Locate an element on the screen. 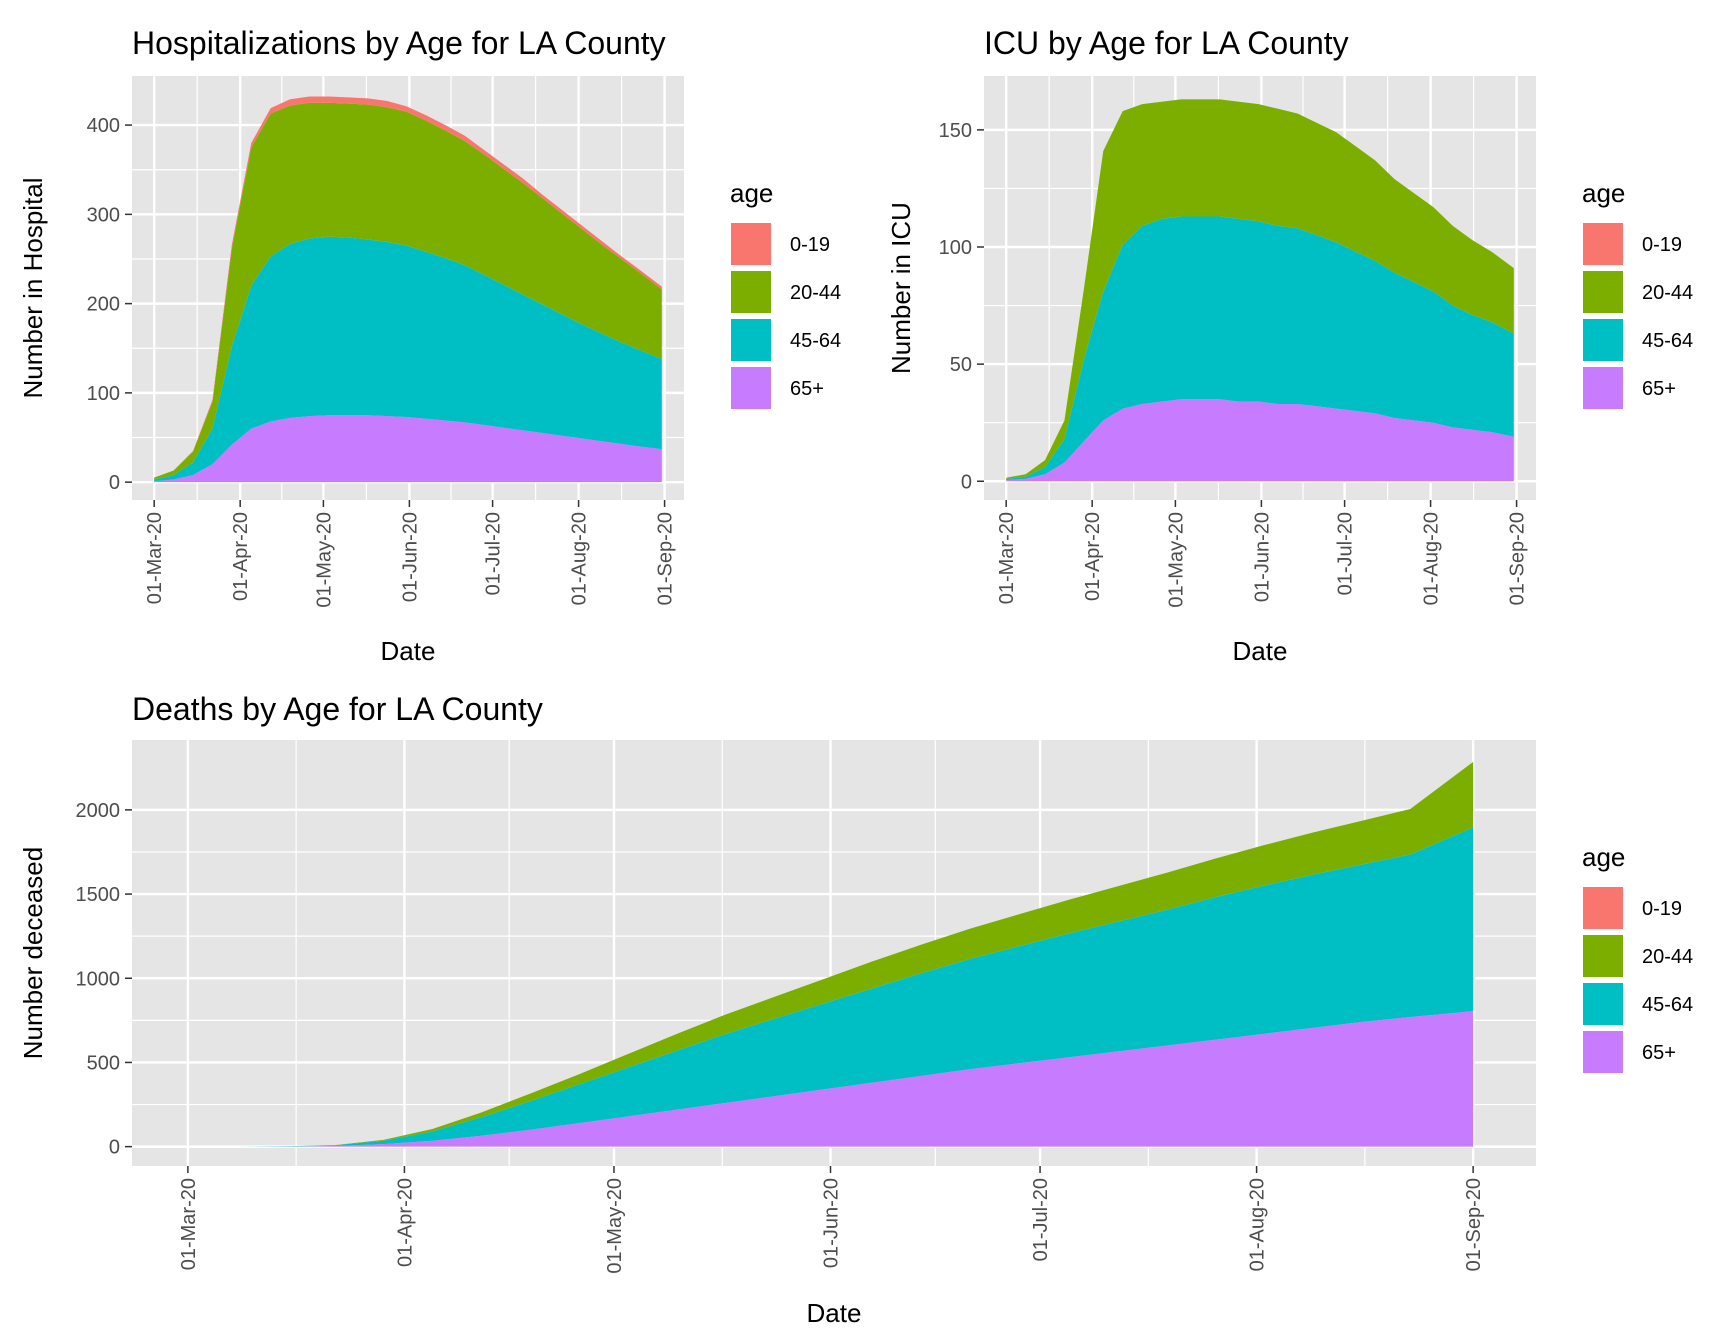 This screenshot has width=1728, height=1344. y-axis-title: Number deceased is located at coordinates (33, 953).